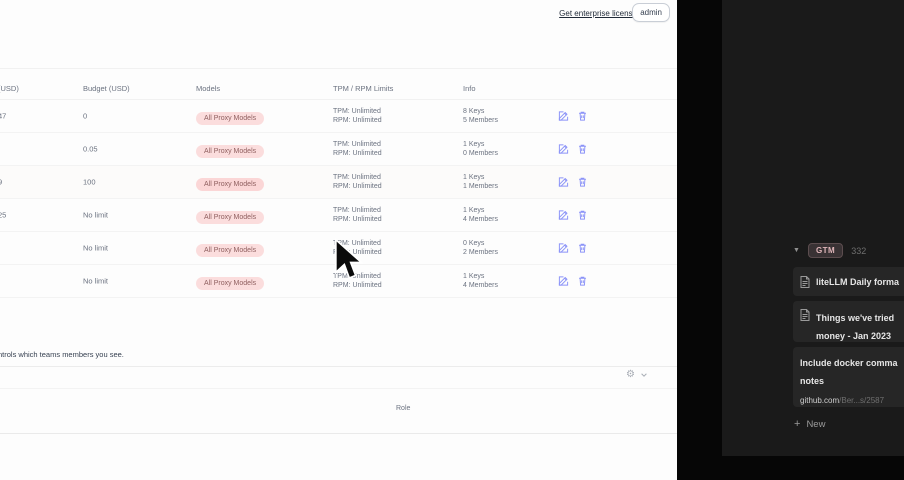  I want to click on github-link: github.com/Ber...s/2587, so click(842, 400).